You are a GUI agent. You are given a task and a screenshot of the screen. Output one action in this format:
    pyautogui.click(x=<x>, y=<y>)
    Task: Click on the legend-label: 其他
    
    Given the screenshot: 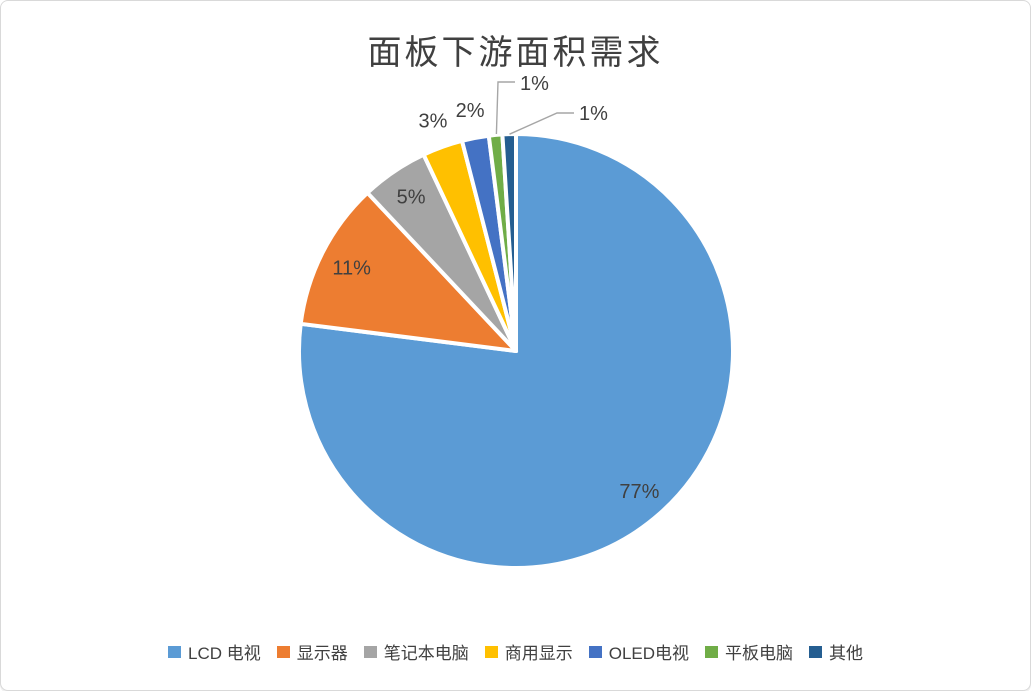 What is the action you would take?
    pyautogui.click(x=846, y=653)
    